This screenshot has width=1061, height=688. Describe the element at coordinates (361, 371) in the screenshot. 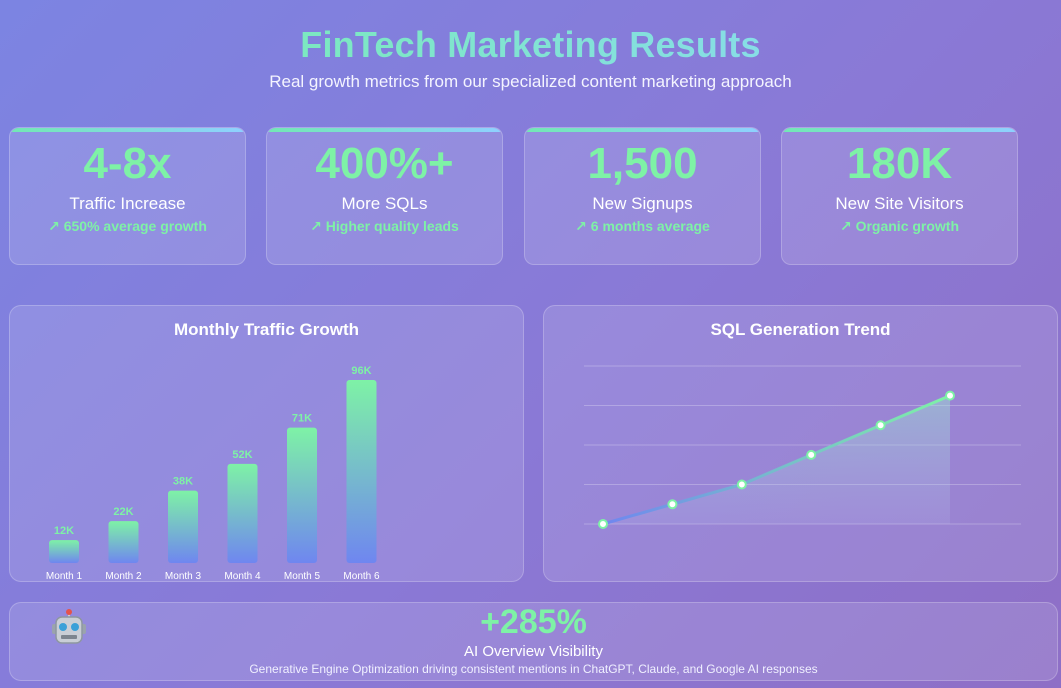

I see `traffic-bar-label: 96K` at that location.